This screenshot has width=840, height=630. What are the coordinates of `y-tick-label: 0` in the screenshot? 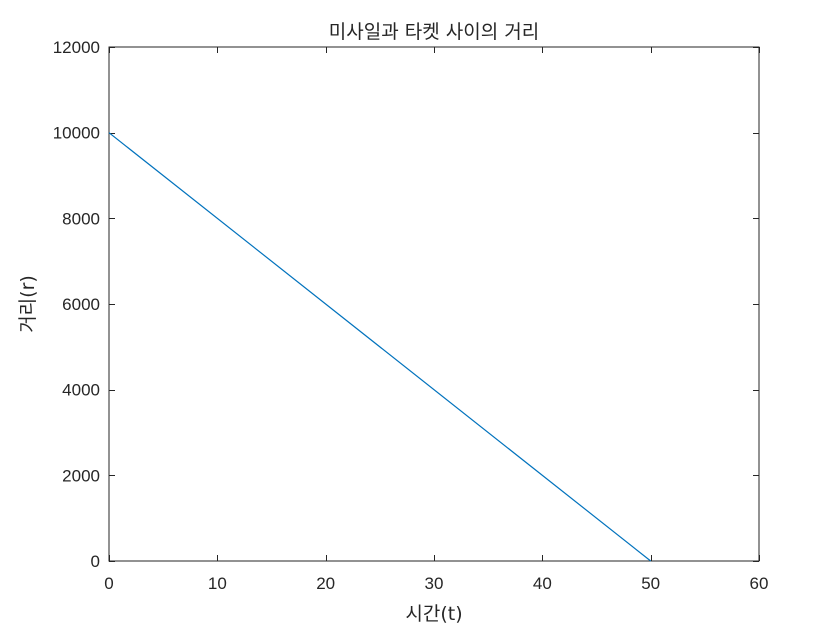 It's located at (95, 561).